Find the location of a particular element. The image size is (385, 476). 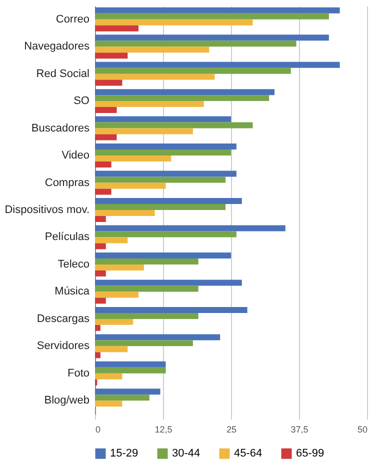

y-tick-label: SO is located at coordinates (82, 101).